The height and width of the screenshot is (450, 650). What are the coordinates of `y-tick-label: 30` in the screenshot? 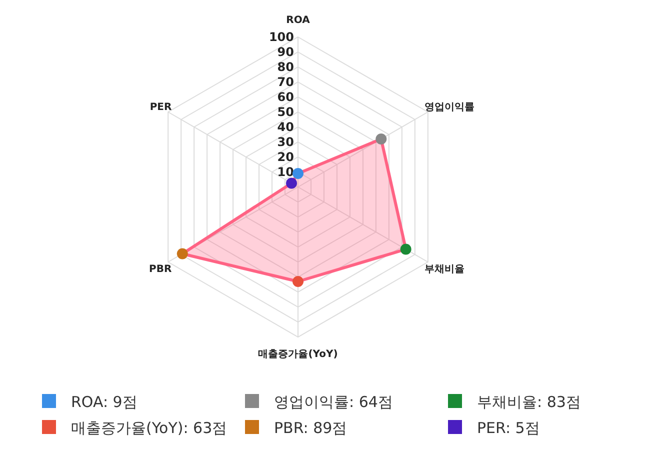 It's located at (285, 142).